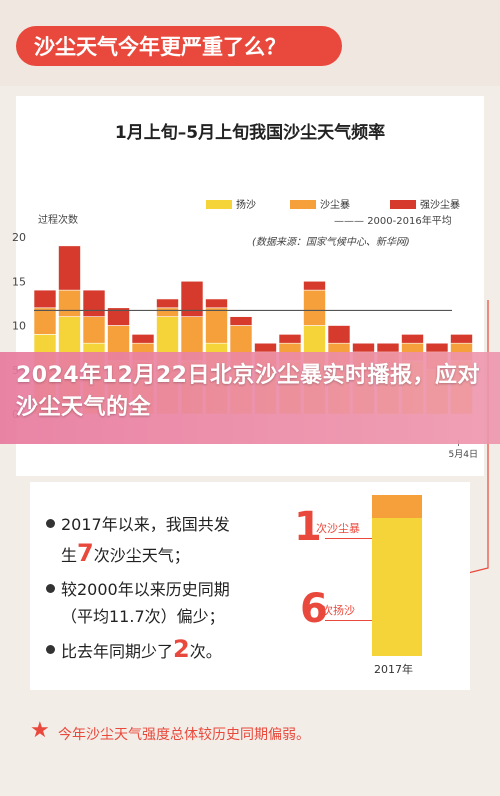 This screenshot has height=796, width=500. Describe the element at coordinates (352, 538) in the screenshot. I see `storm-pointer-line` at that location.